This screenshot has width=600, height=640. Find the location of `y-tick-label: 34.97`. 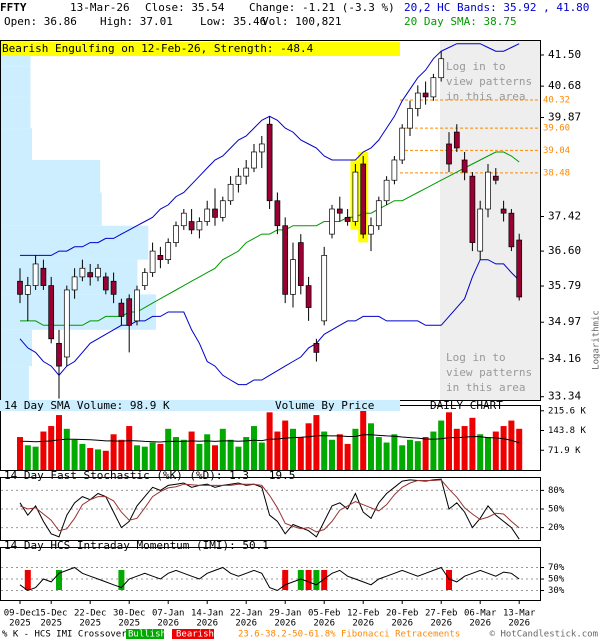

y-tick-label: 34.97 is located at coordinates (564, 321).